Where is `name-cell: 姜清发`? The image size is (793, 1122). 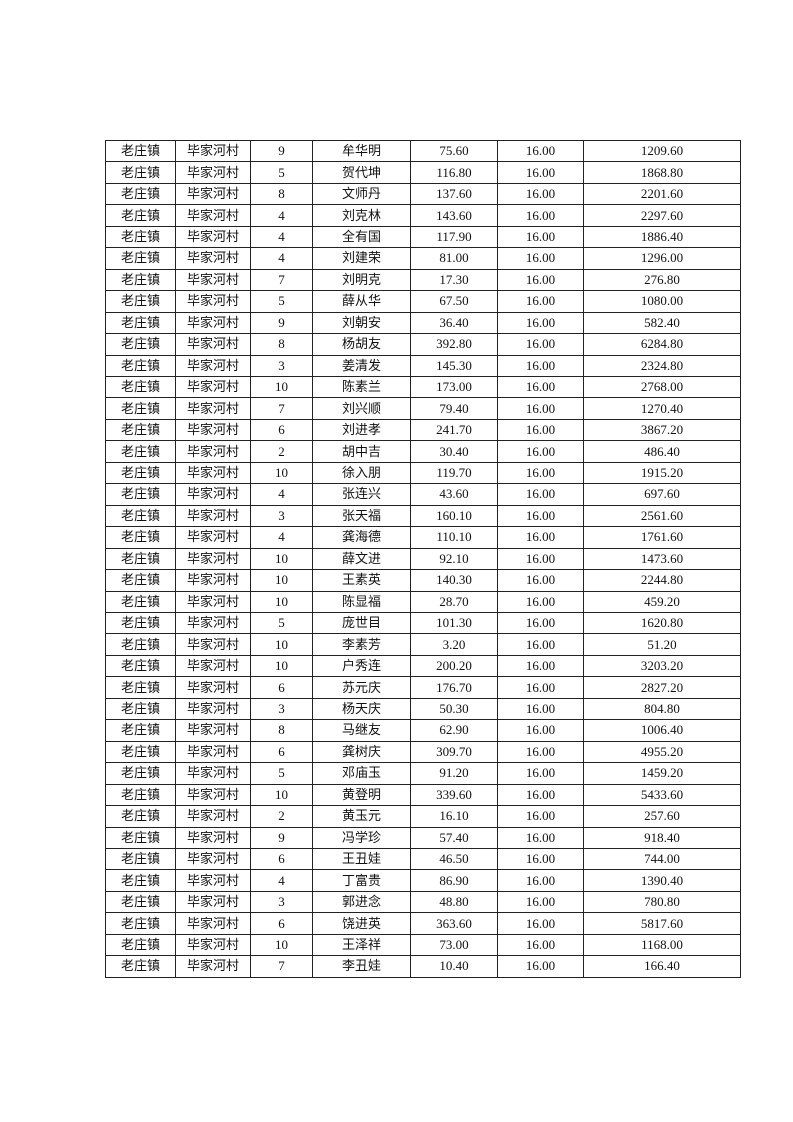
name-cell: 姜清发 is located at coordinates (361, 365).